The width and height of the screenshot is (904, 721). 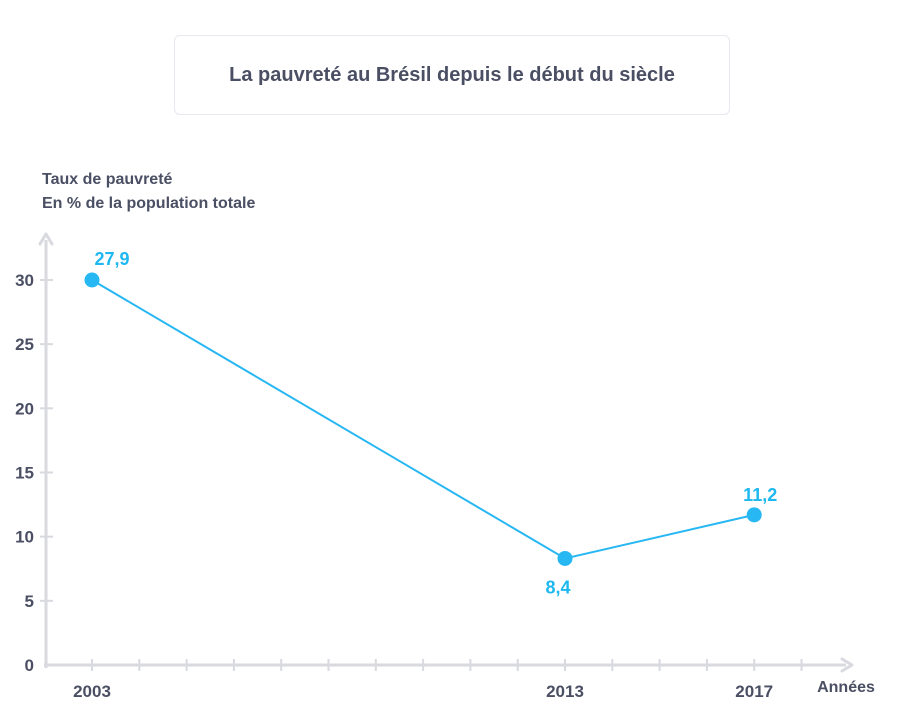 I want to click on x-tick-label: 2017, so click(x=754, y=691).